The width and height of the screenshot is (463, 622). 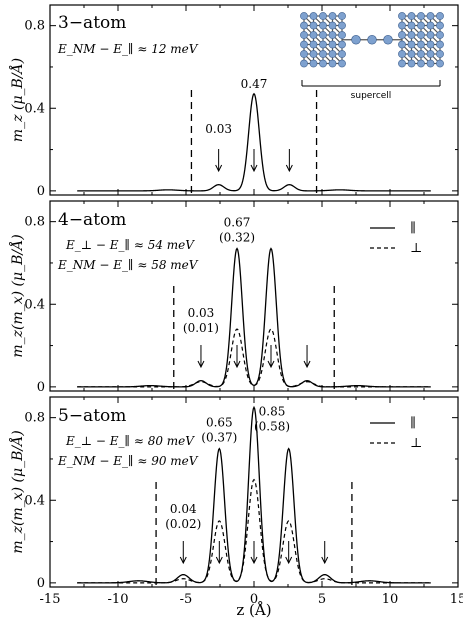 What do you see at coordinates (183, 509) in the screenshot?
I see `peak-value-label: 0.04` at bounding box center [183, 509].